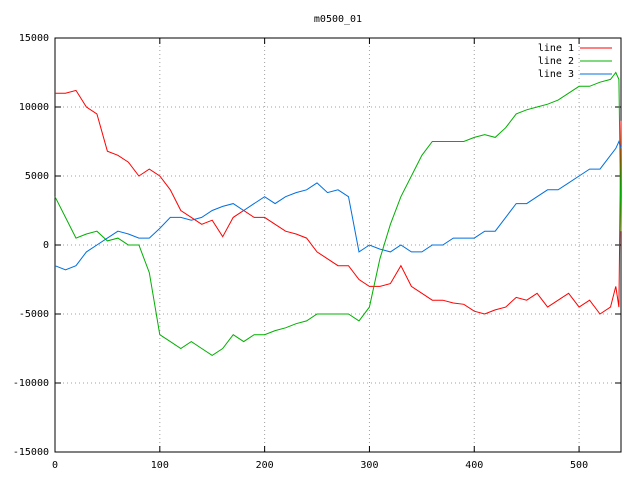  I want to click on y-tick-label: 15000, so click(34, 38).